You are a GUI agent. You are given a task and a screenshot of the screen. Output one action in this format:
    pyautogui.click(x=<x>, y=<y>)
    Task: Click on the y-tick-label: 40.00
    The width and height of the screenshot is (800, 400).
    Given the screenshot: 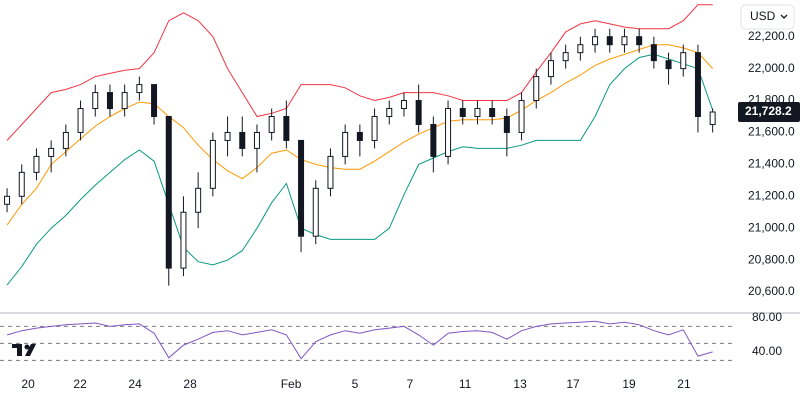 What is the action you would take?
    pyautogui.click(x=767, y=351)
    